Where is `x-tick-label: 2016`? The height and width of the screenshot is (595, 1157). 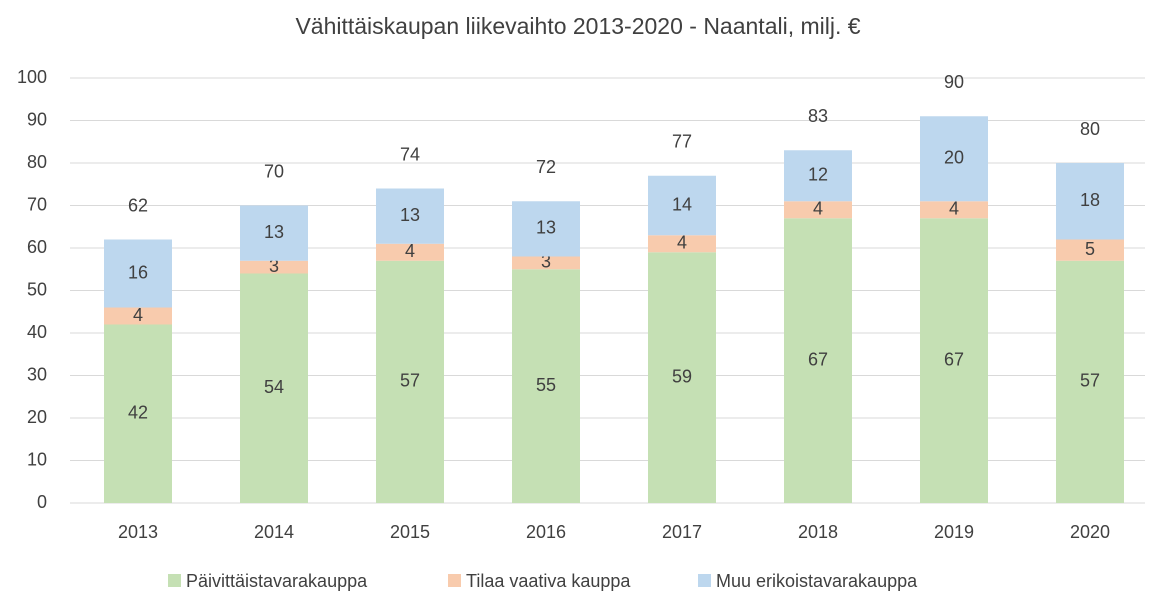
x-tick-label: 2016 is located at coordinates (546, 532).